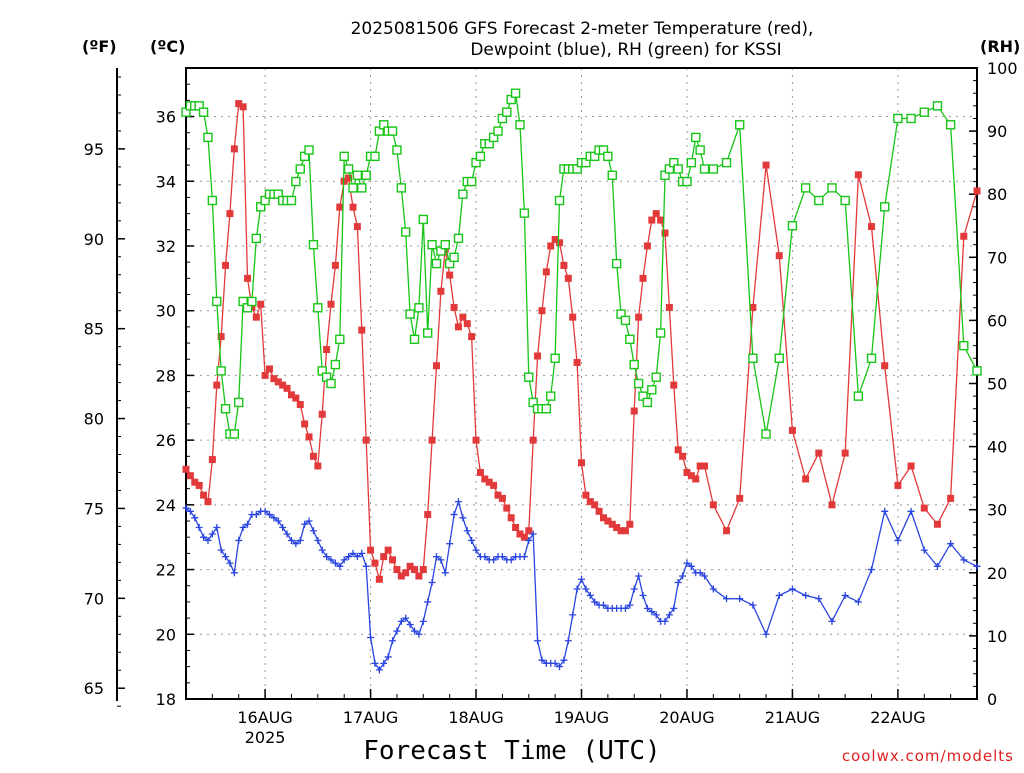  I want to click on x-axis-title: Forecast Time (UTC), so click(511, 751).